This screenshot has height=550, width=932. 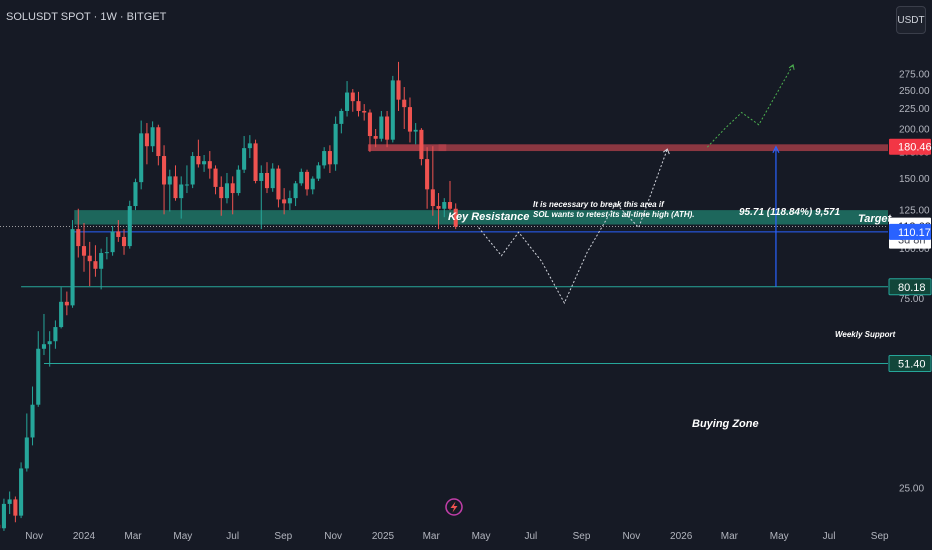 I want to click on target-label: Target, so click(x=875, y=219).